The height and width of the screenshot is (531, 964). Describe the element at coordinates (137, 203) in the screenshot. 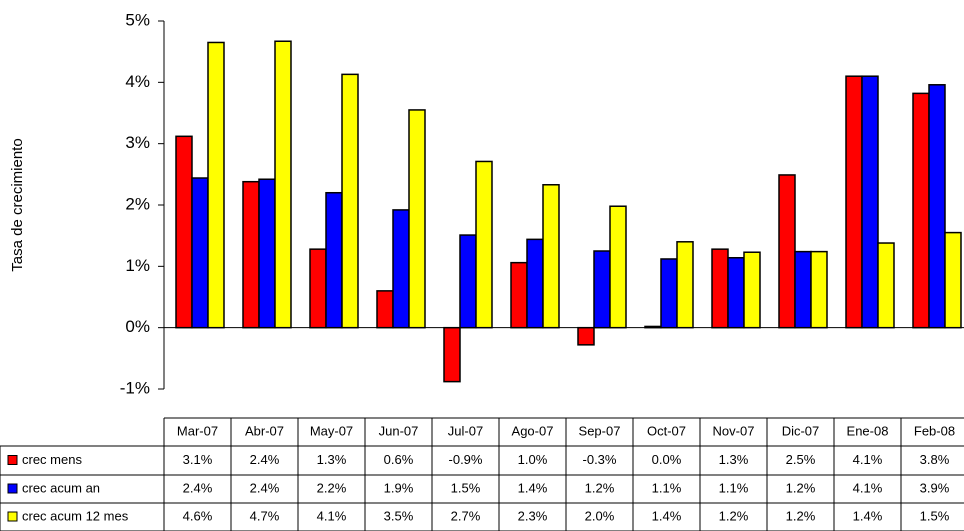

I see `y-tick-label: 2%` at that location.